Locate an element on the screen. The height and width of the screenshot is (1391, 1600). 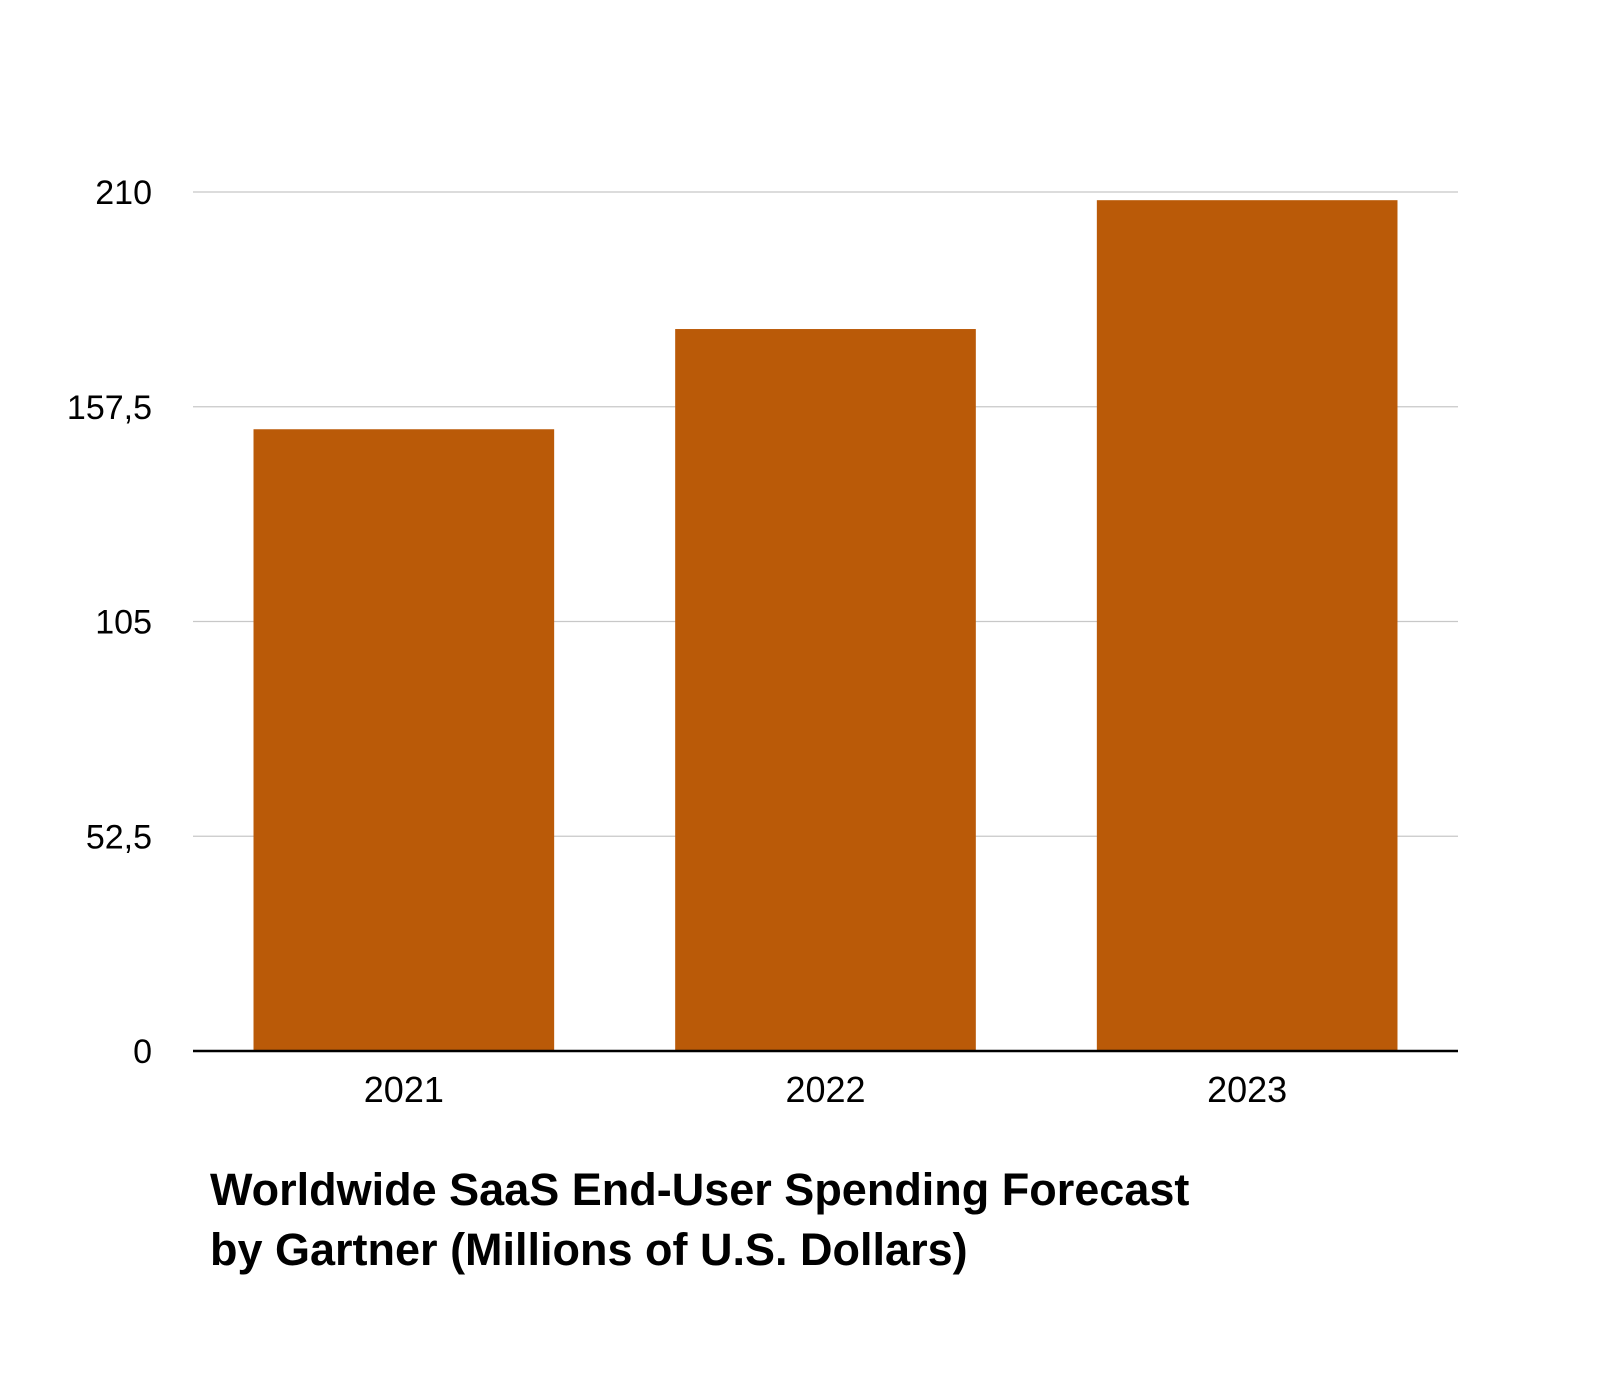
y-tick-label-0: 0 is located at coordinates (142, 1052).